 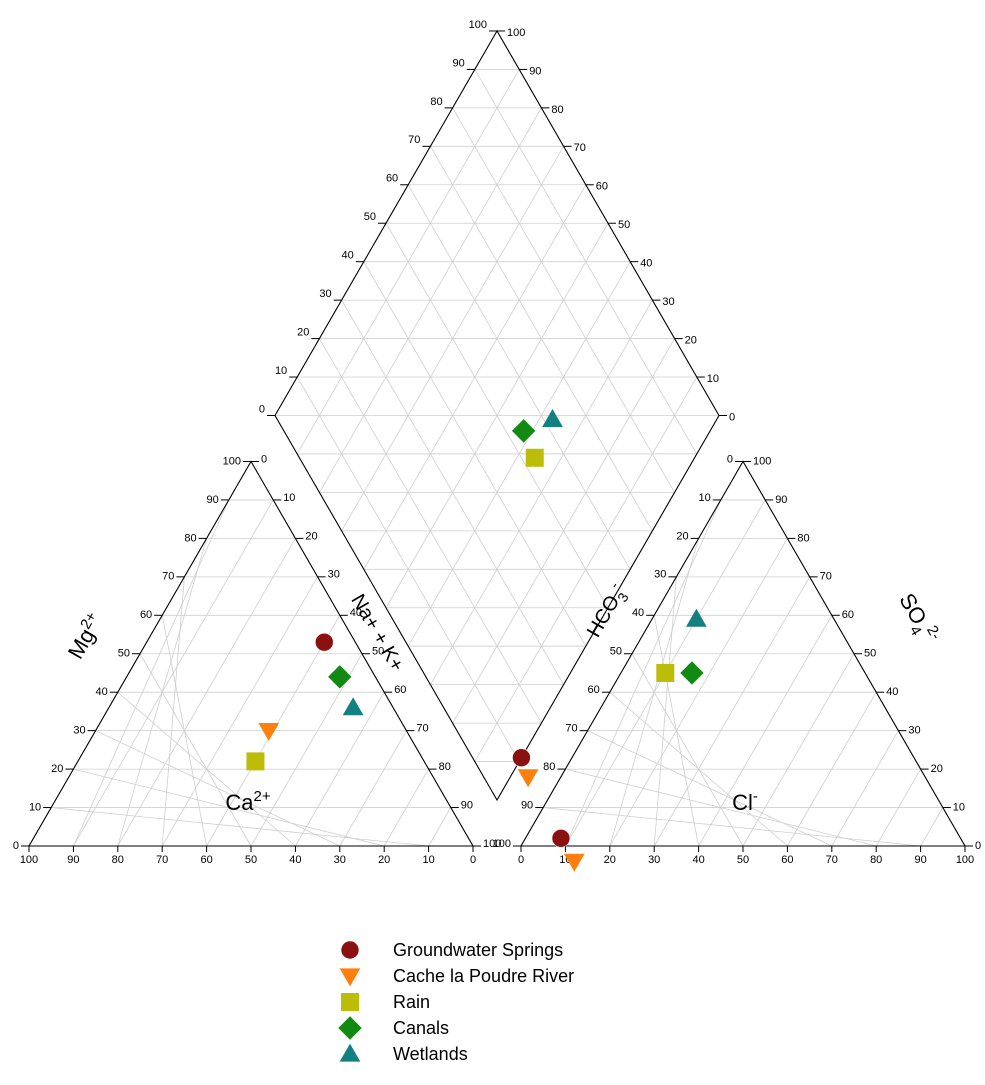 What do you see at coordinates (920, 860) in the screenshot?
I see `cl-tick-label: 90` at bounding box center [920, 860].